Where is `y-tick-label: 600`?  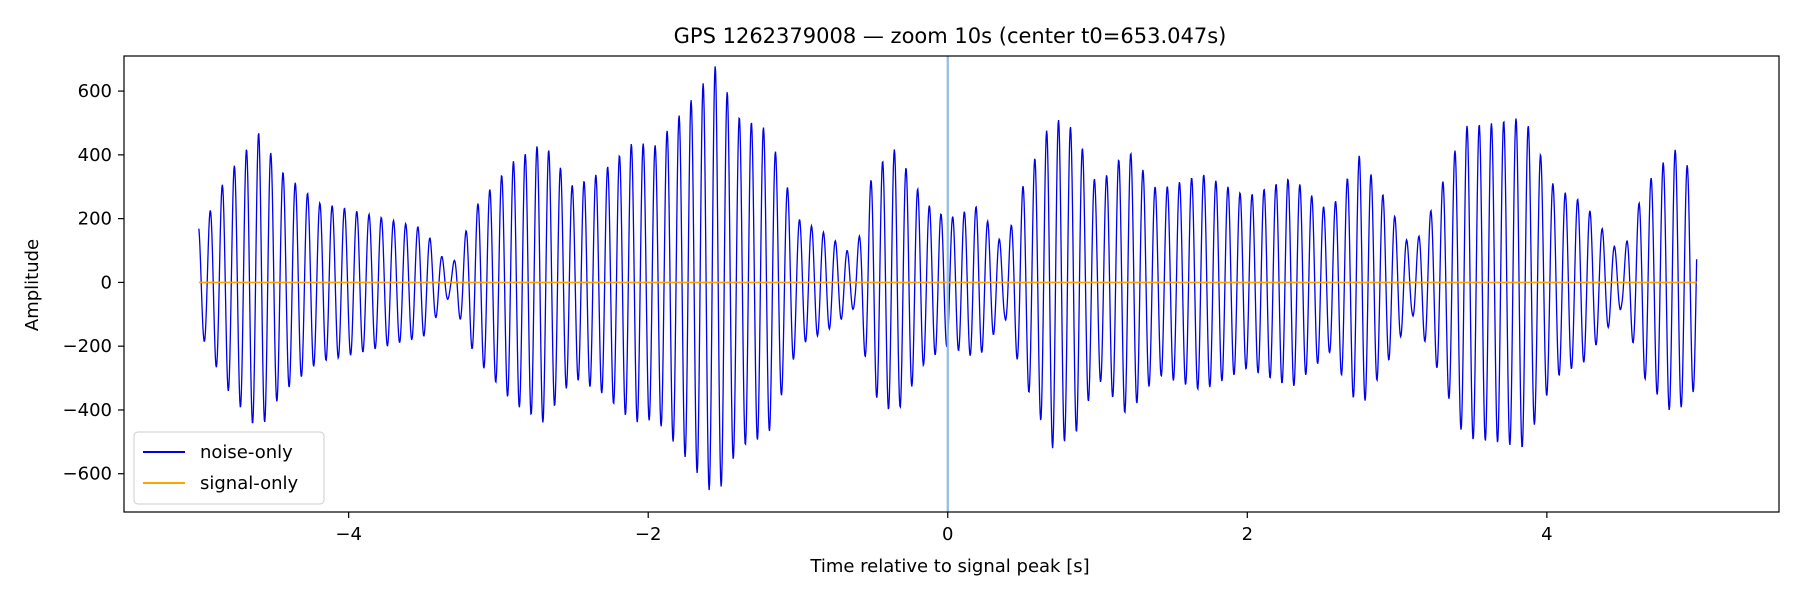
y-tick-label: 600 is located at coordinates (95, 91).